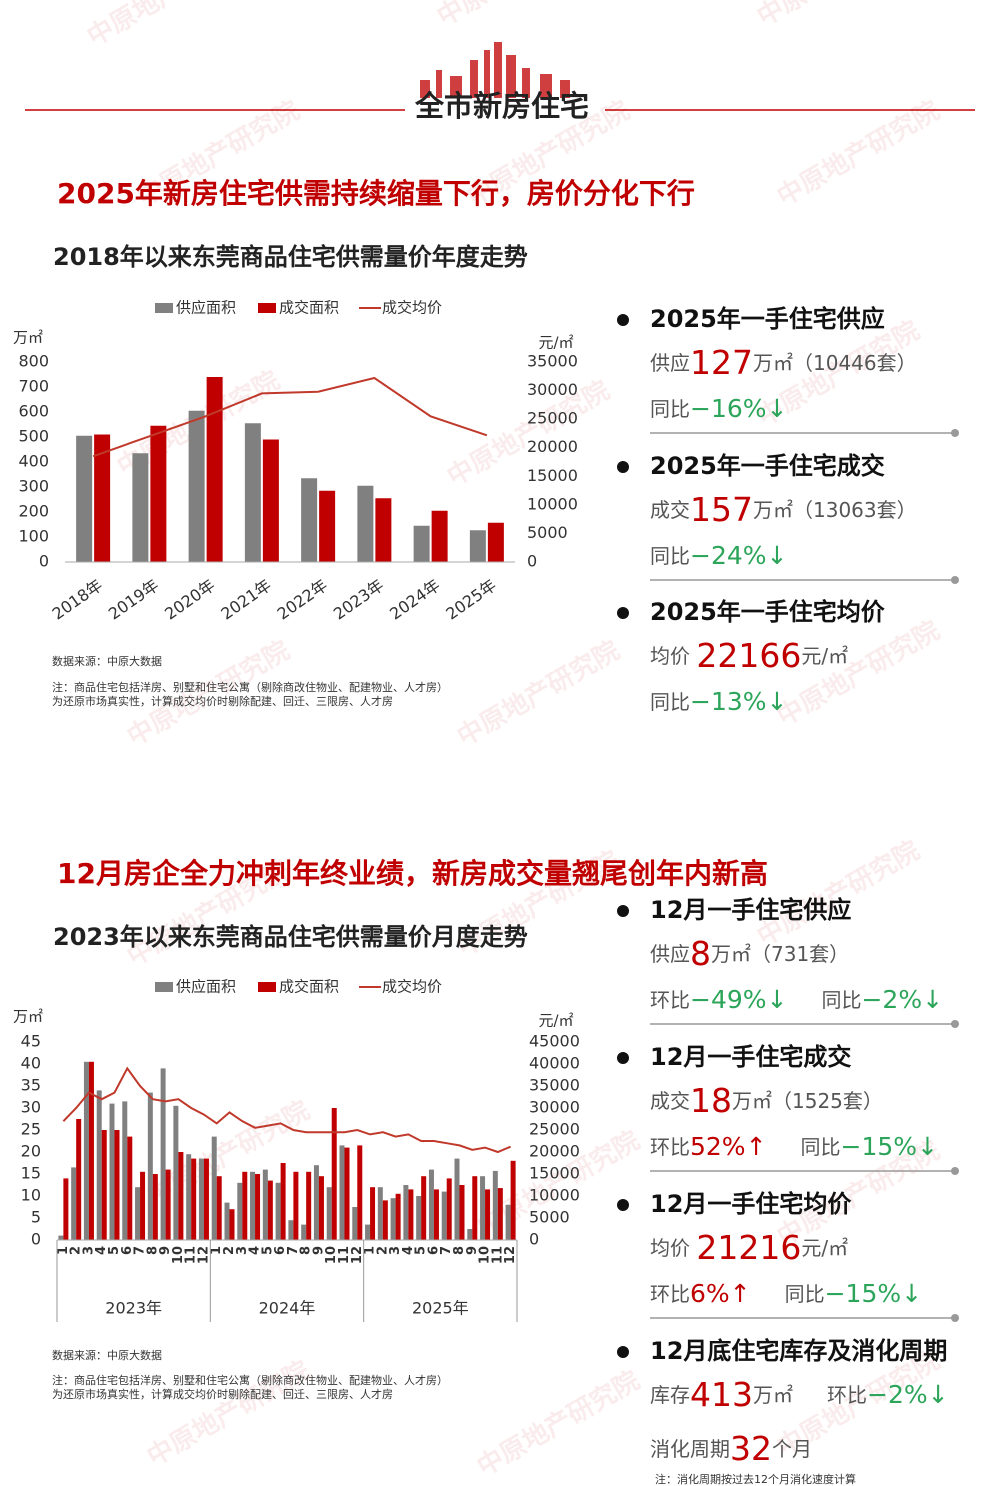 The width and height of the screenshot is (1000, 1486). I want to click on stat-line: 成交157万㎡（13063套）, so click(783, 509).